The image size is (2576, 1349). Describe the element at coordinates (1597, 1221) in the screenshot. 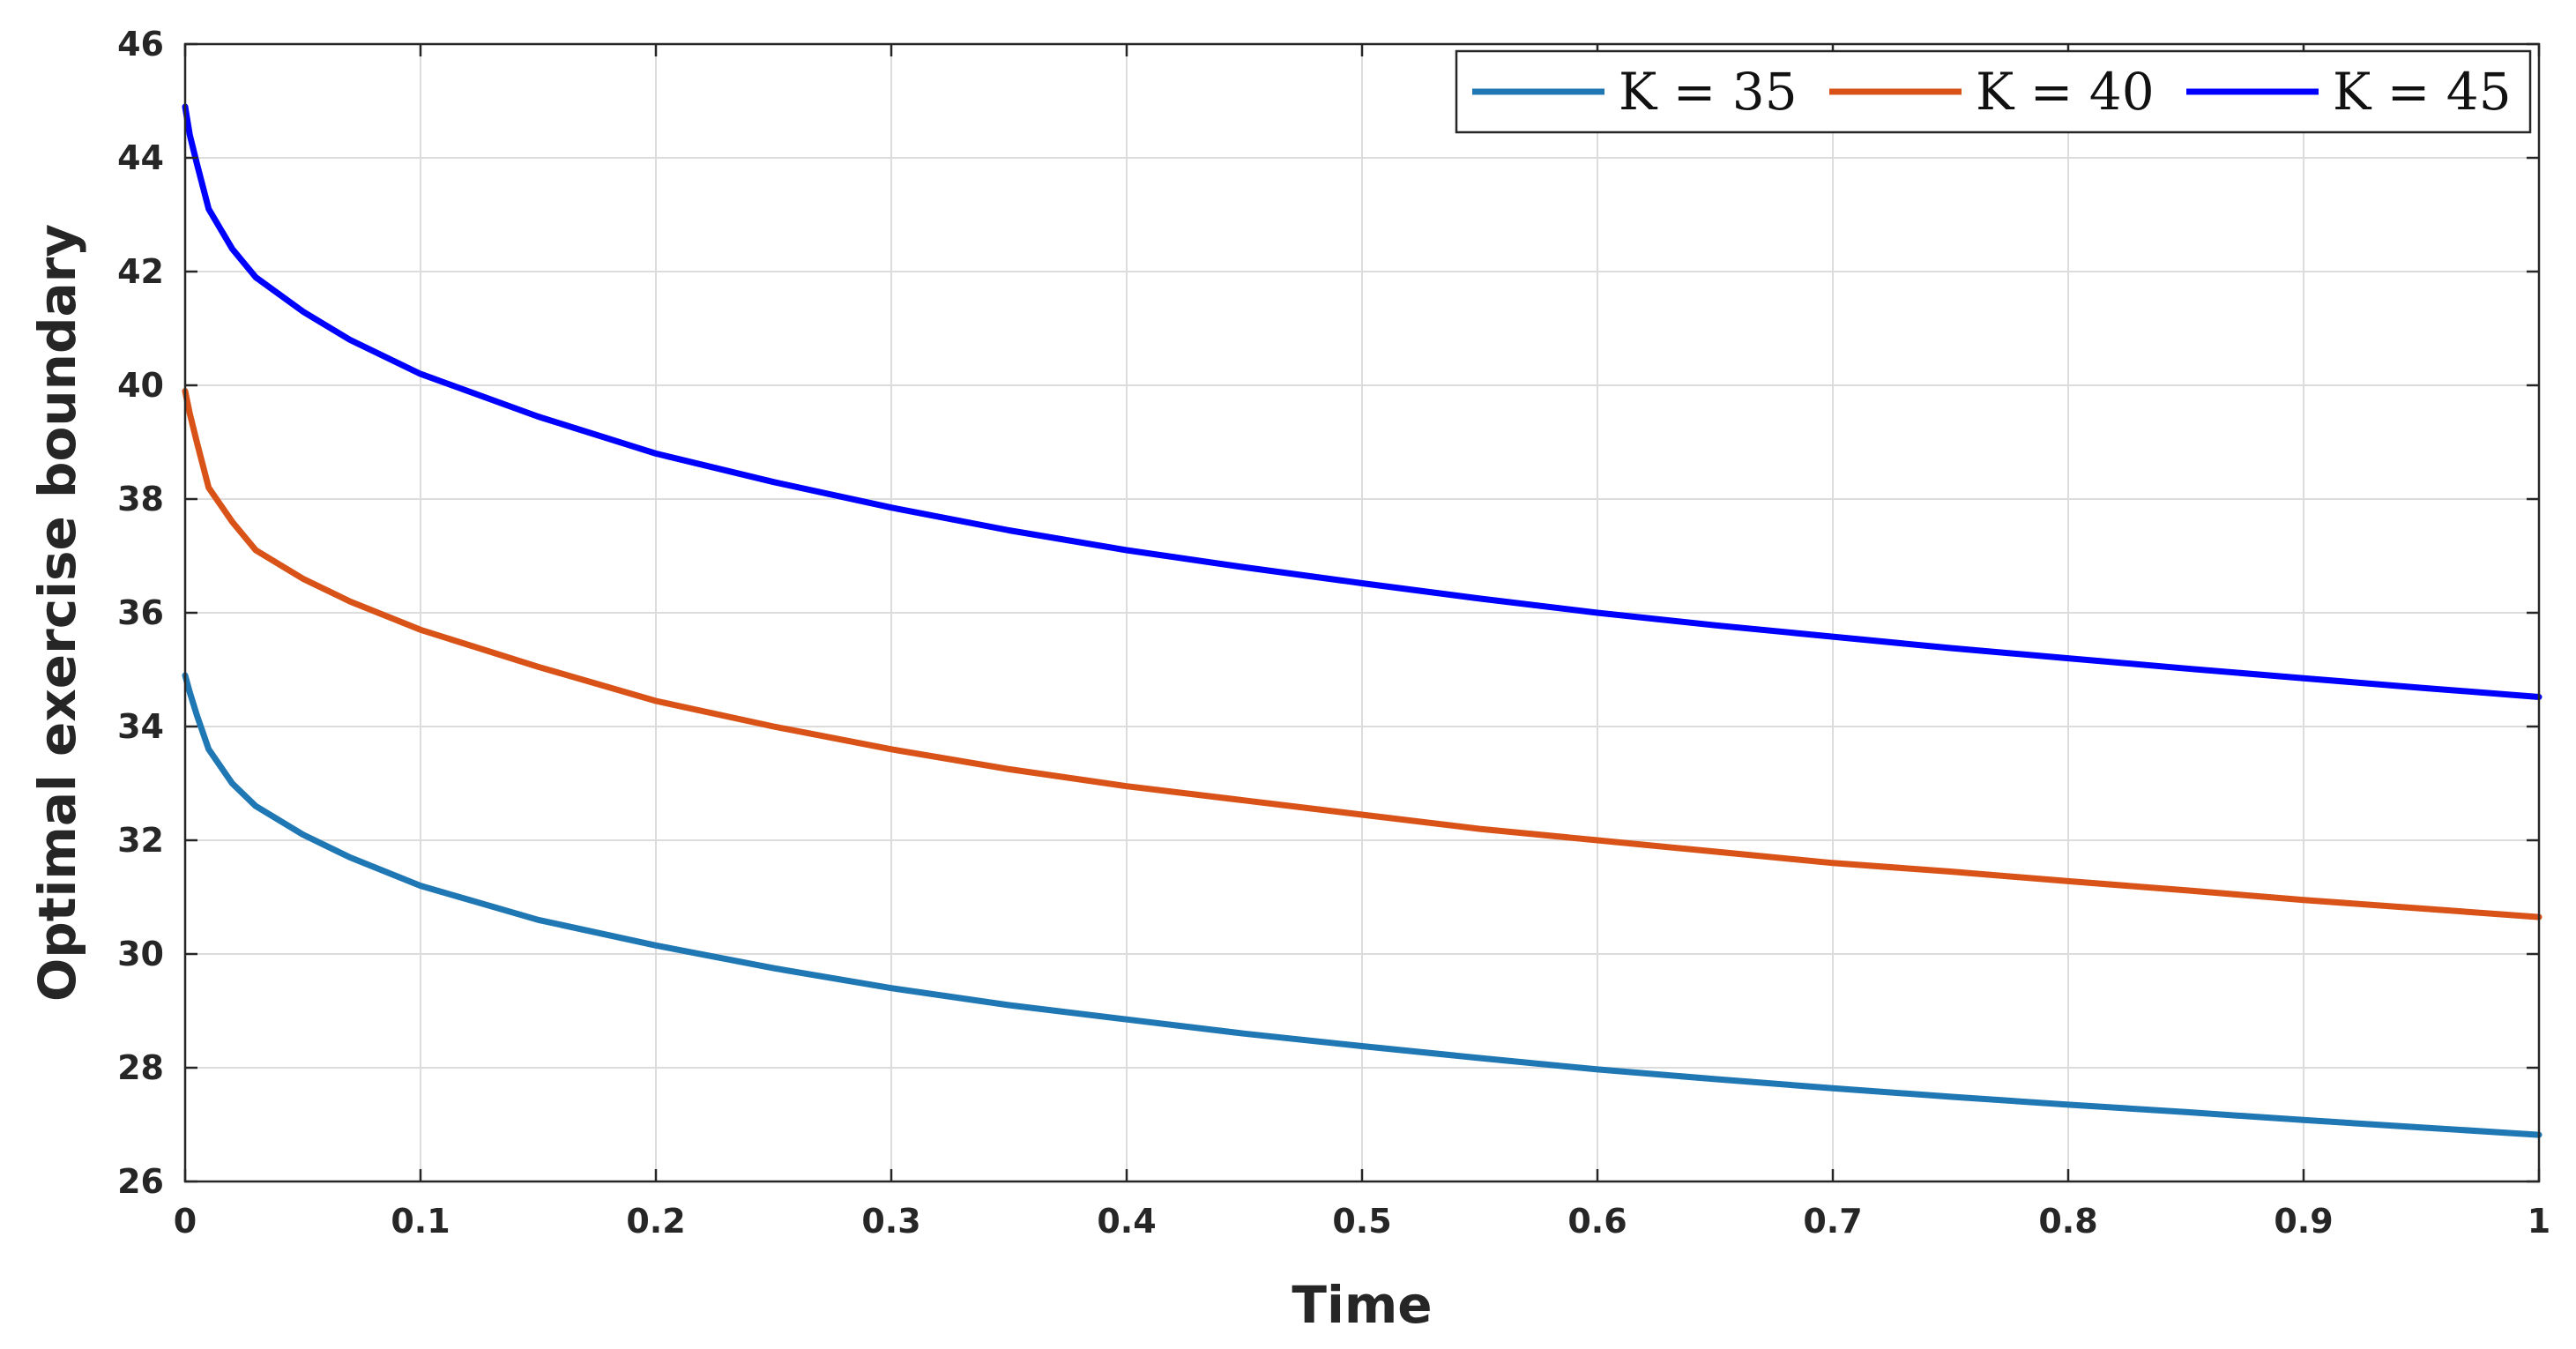

I see `x-tick-label: 0.6` at that location.